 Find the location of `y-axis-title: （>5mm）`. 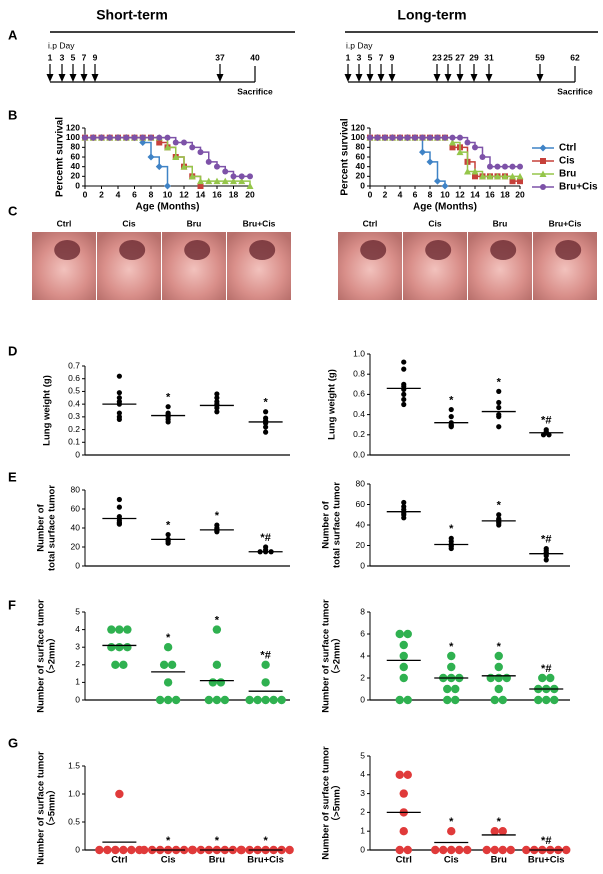

y-axis-title: （>5mm） is located at coordinates (337, 803).